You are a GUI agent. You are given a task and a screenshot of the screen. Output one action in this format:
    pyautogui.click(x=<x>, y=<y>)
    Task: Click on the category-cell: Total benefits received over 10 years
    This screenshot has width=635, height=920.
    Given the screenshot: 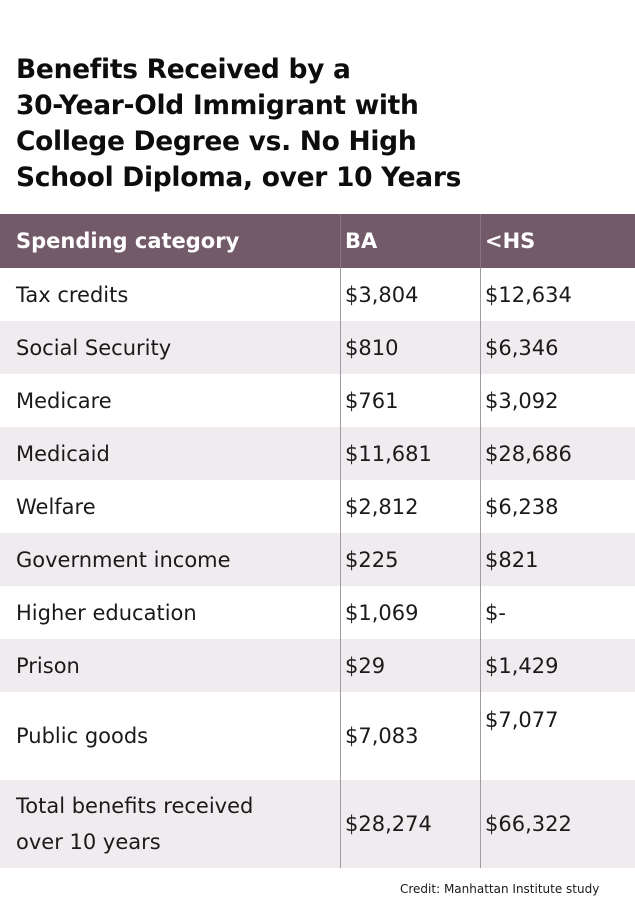 What is the action you would take?
    pyautogui.click(x=135, y=824)
    